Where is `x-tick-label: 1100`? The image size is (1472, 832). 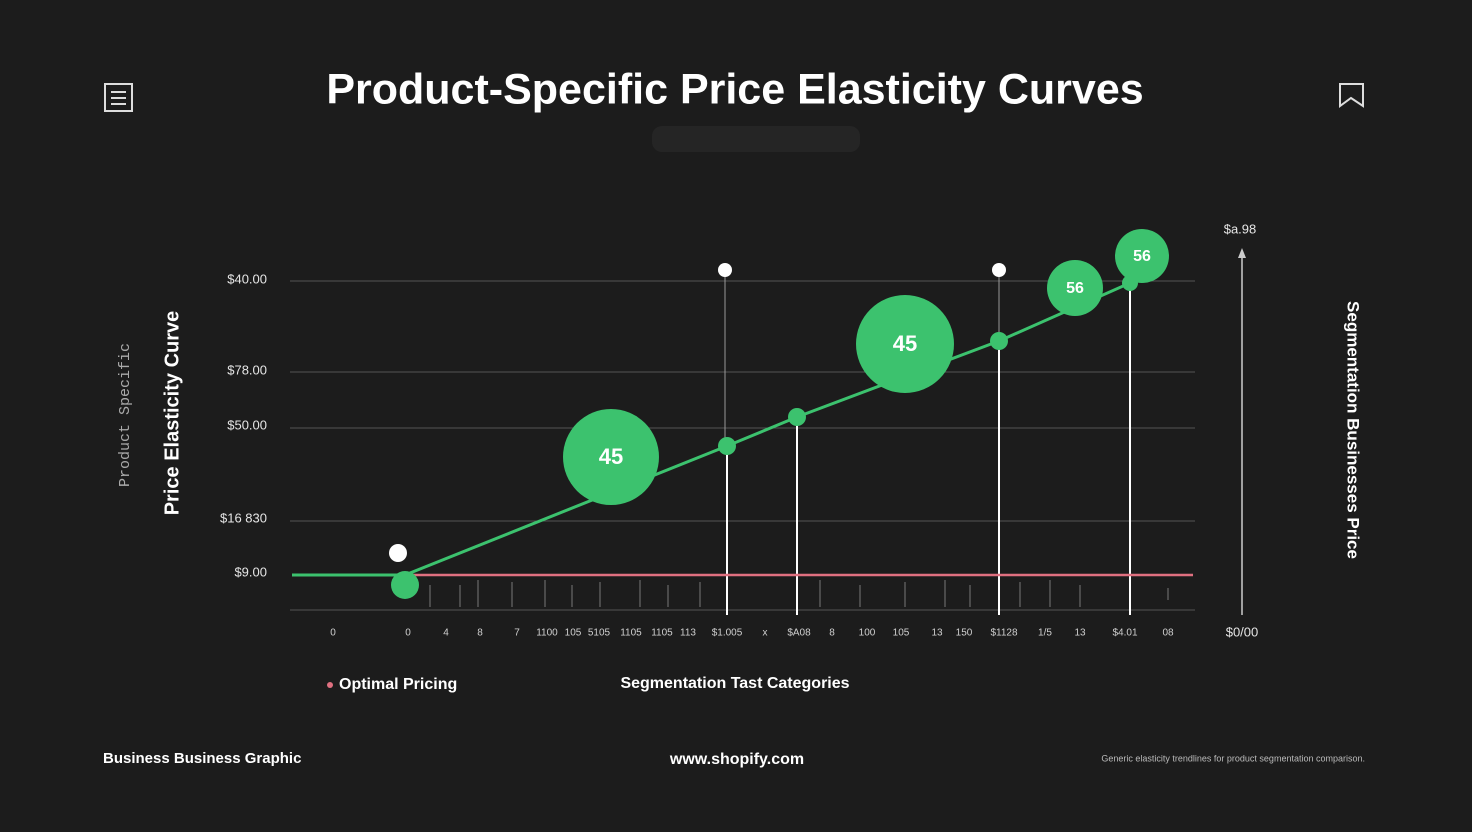 x-tick-label: 1100 is located at coordinates (547, 633).